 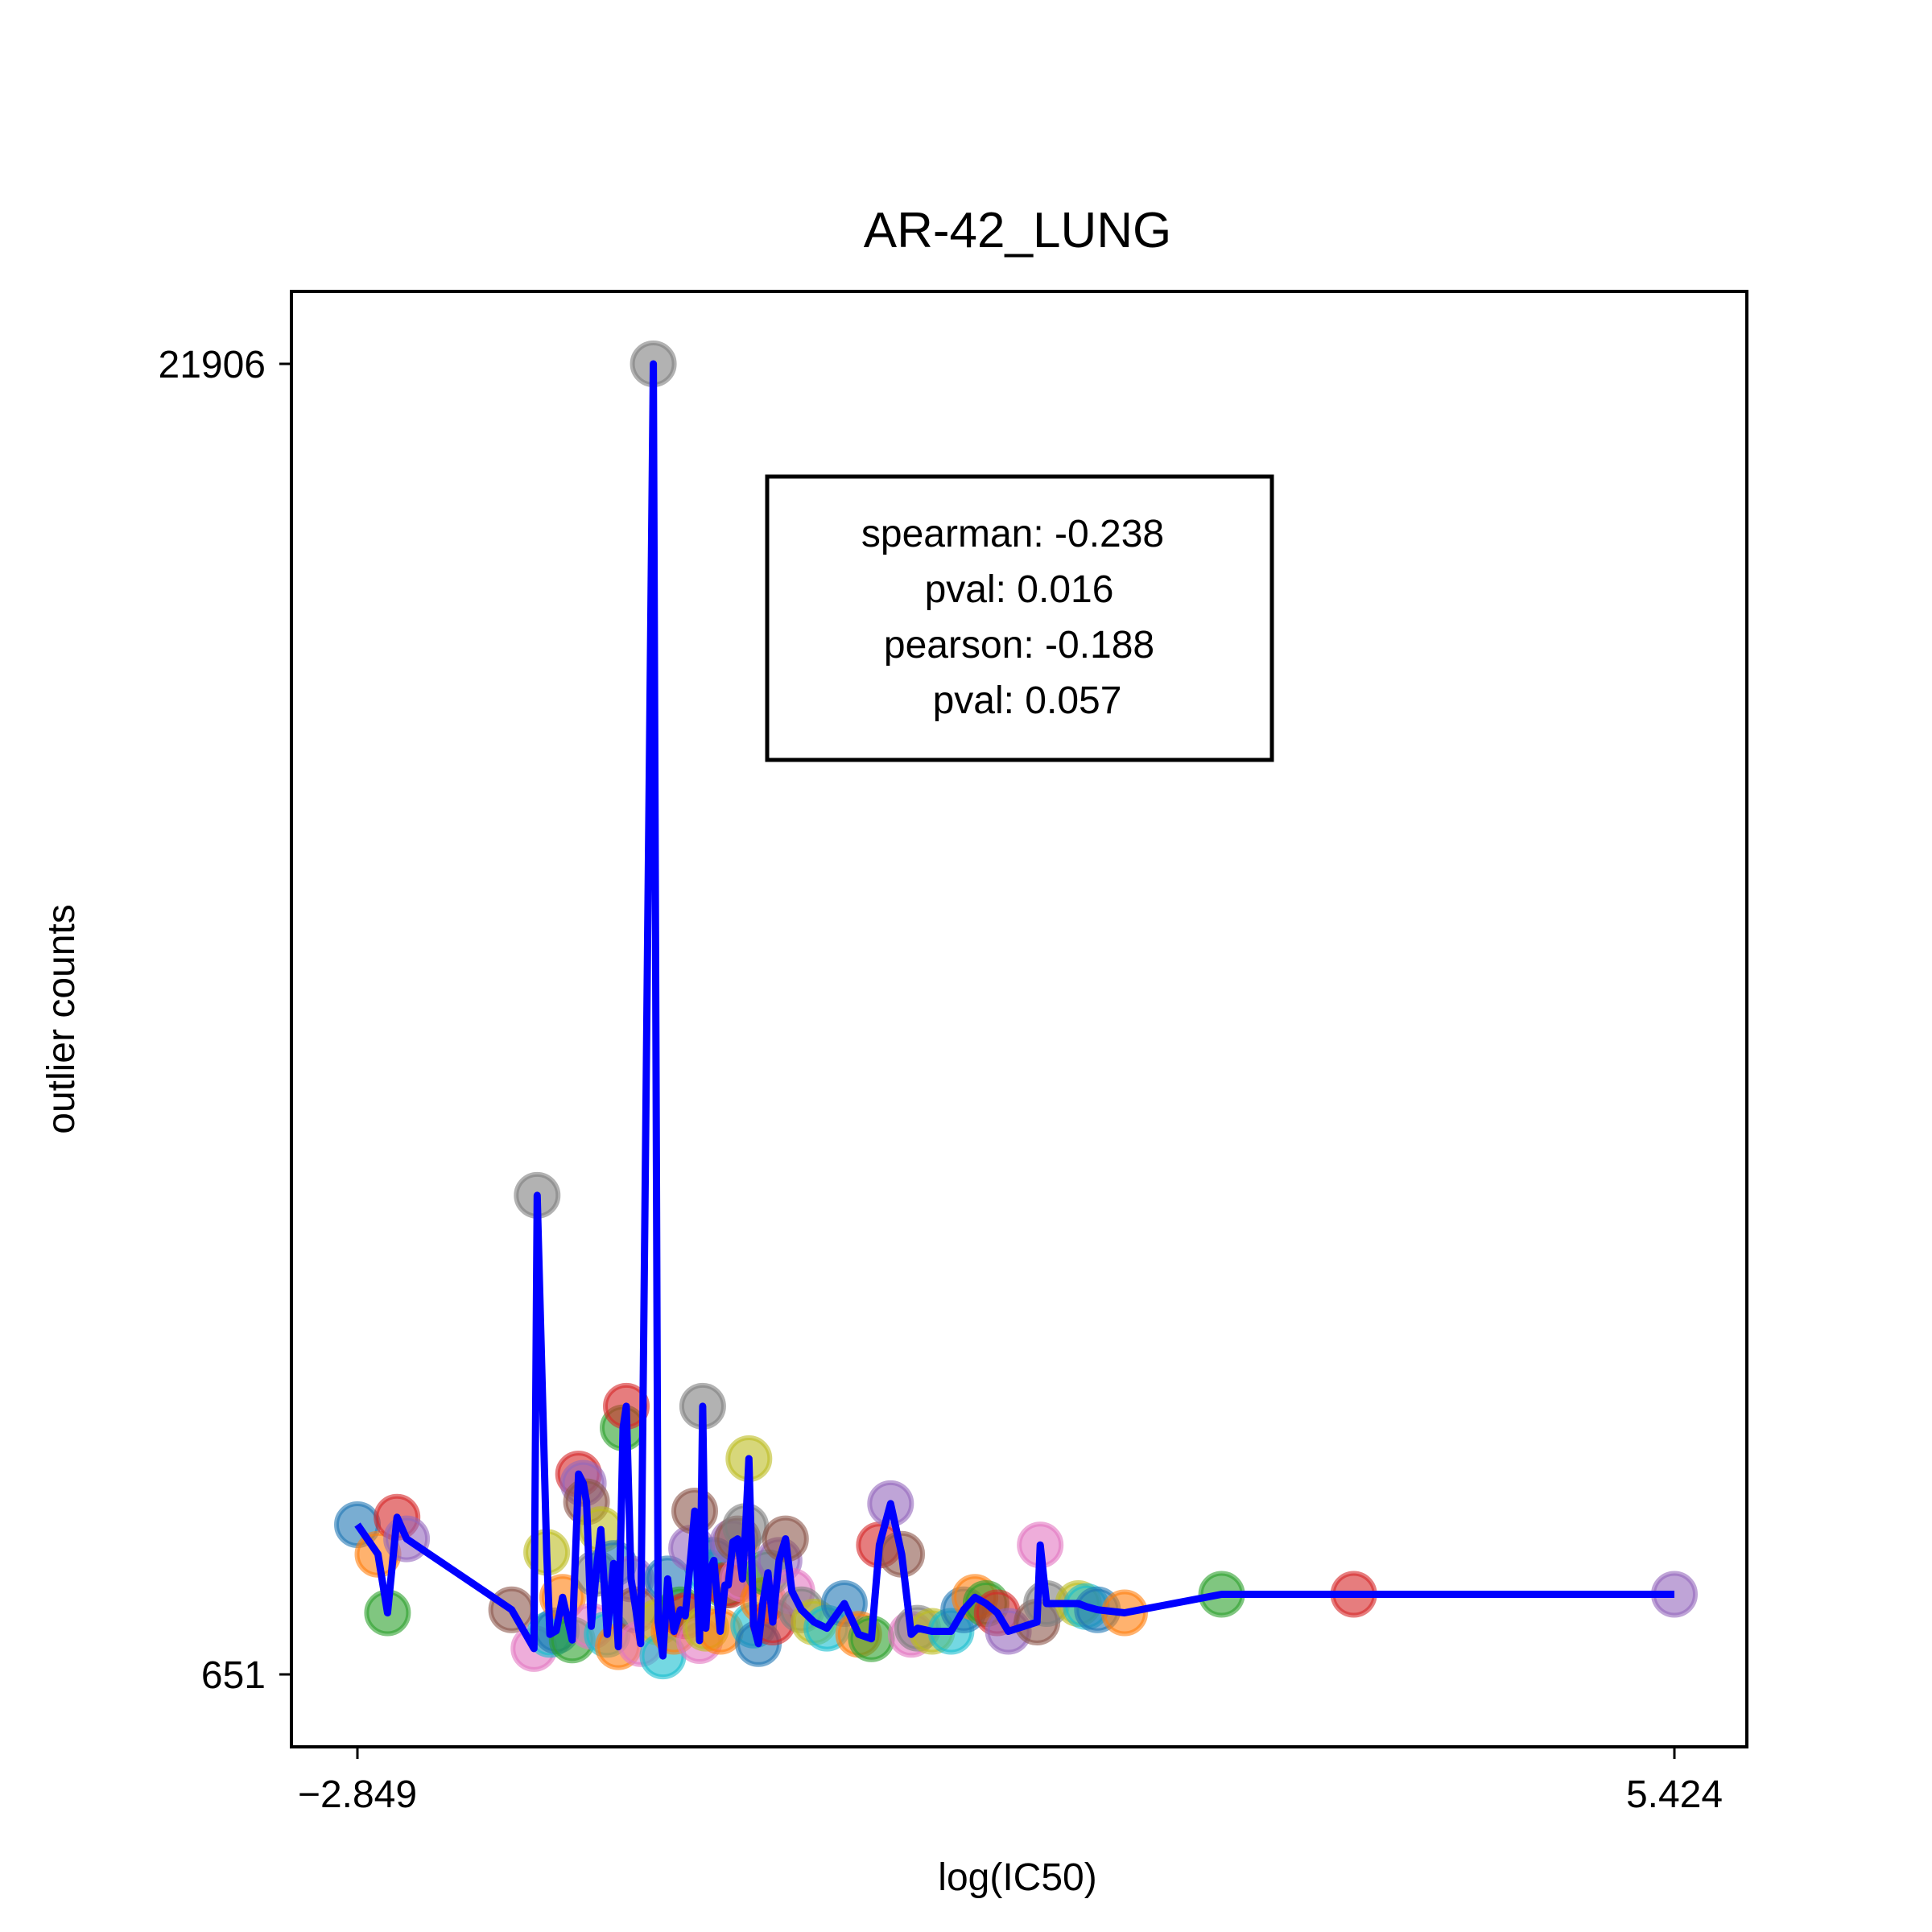 I want to click on y-tick-label-top: 21906, so click(x=212, y=365).